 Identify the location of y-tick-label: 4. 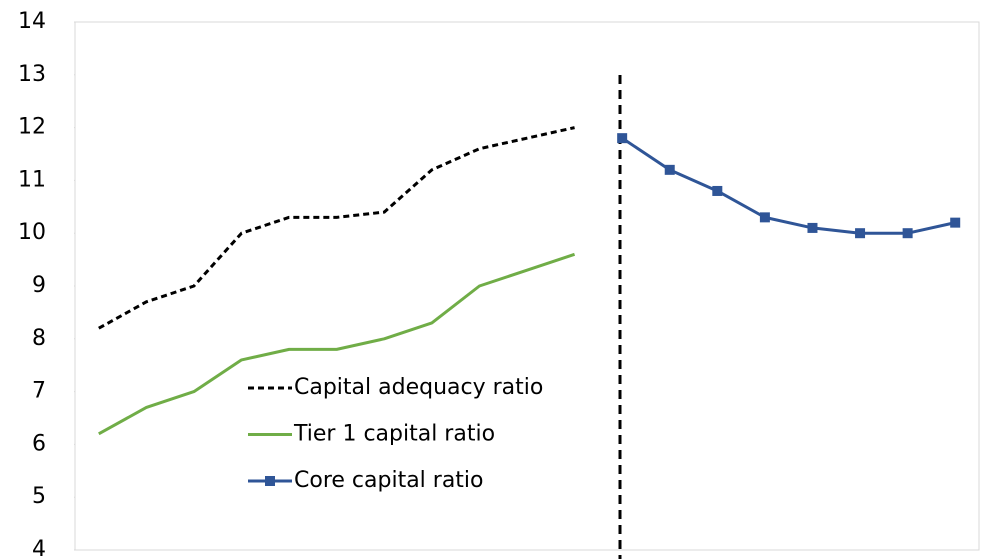
(39, 548).